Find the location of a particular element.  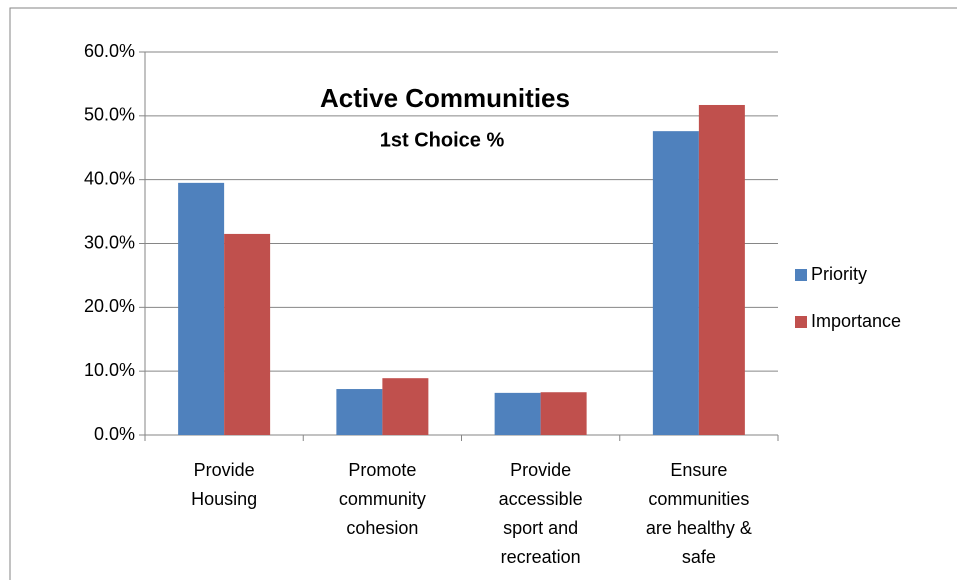

x-tick-label: Ensure communities are healthy & safe is located at coordinates (698, 513).